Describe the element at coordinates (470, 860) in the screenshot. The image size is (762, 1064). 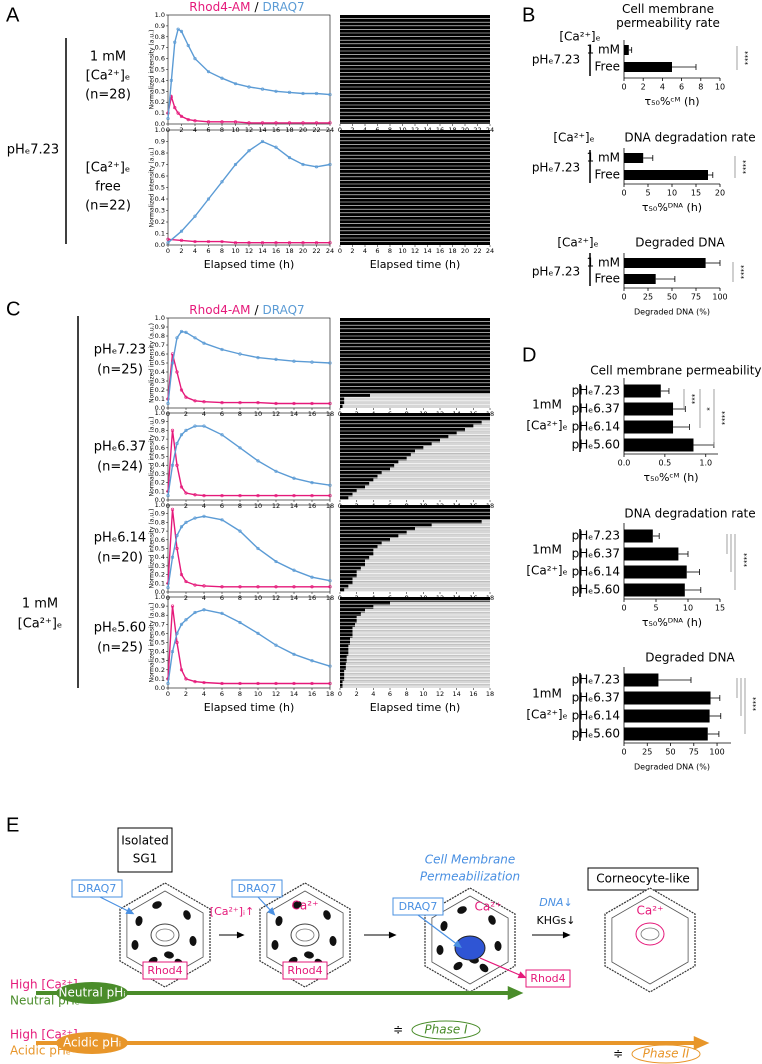
I see `label: Cell Membrane` at that location.